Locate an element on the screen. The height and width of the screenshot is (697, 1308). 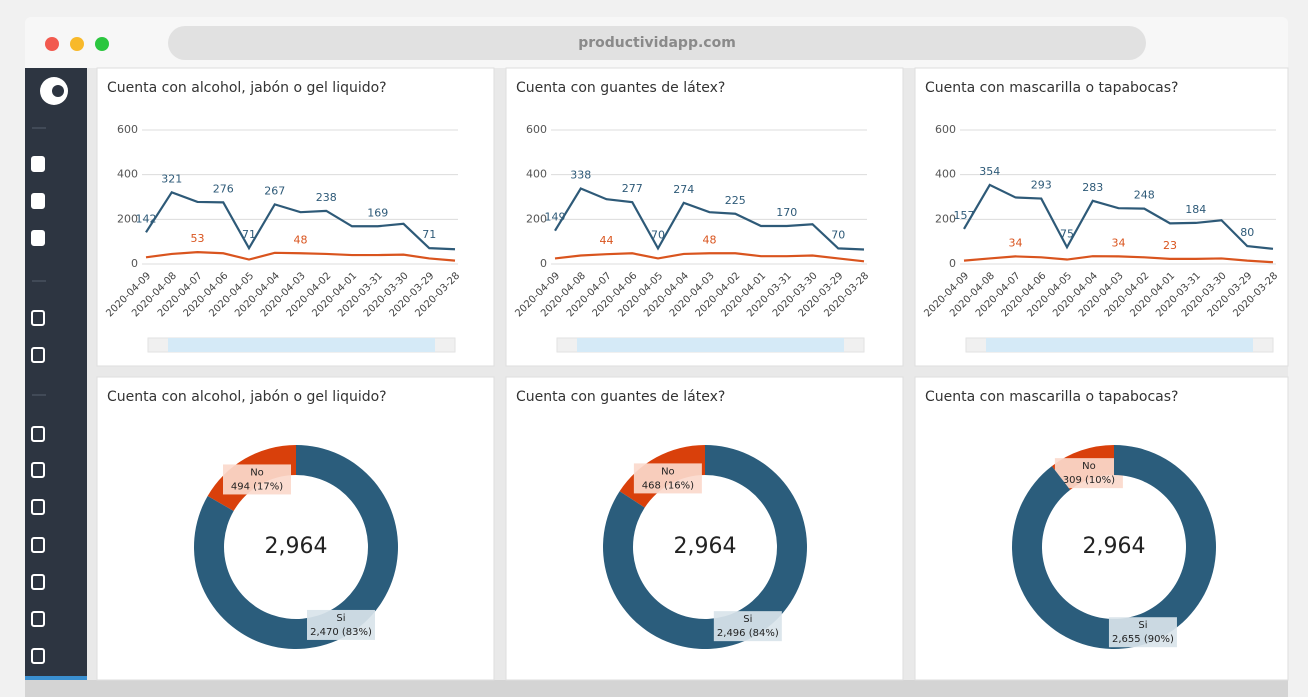
address-bar is located at coordinates (657, 43).